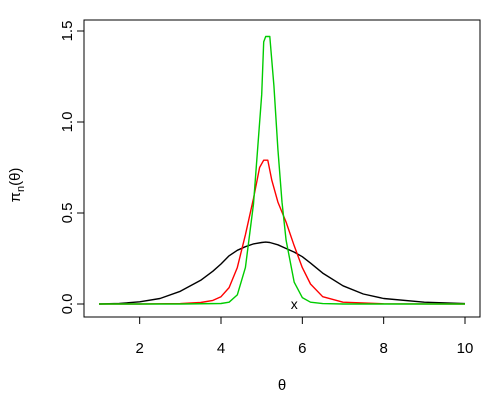  What do you see at coordinates (67, 213) in the screenshot?
I see `y-tick-label: 0.5` at bounding box center [67, 213].